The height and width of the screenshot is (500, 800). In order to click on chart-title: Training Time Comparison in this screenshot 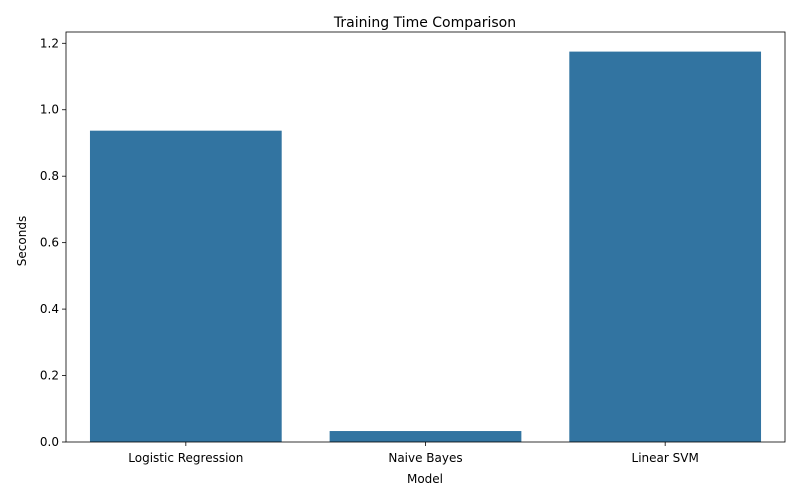, I will do `click(424, 23)`.